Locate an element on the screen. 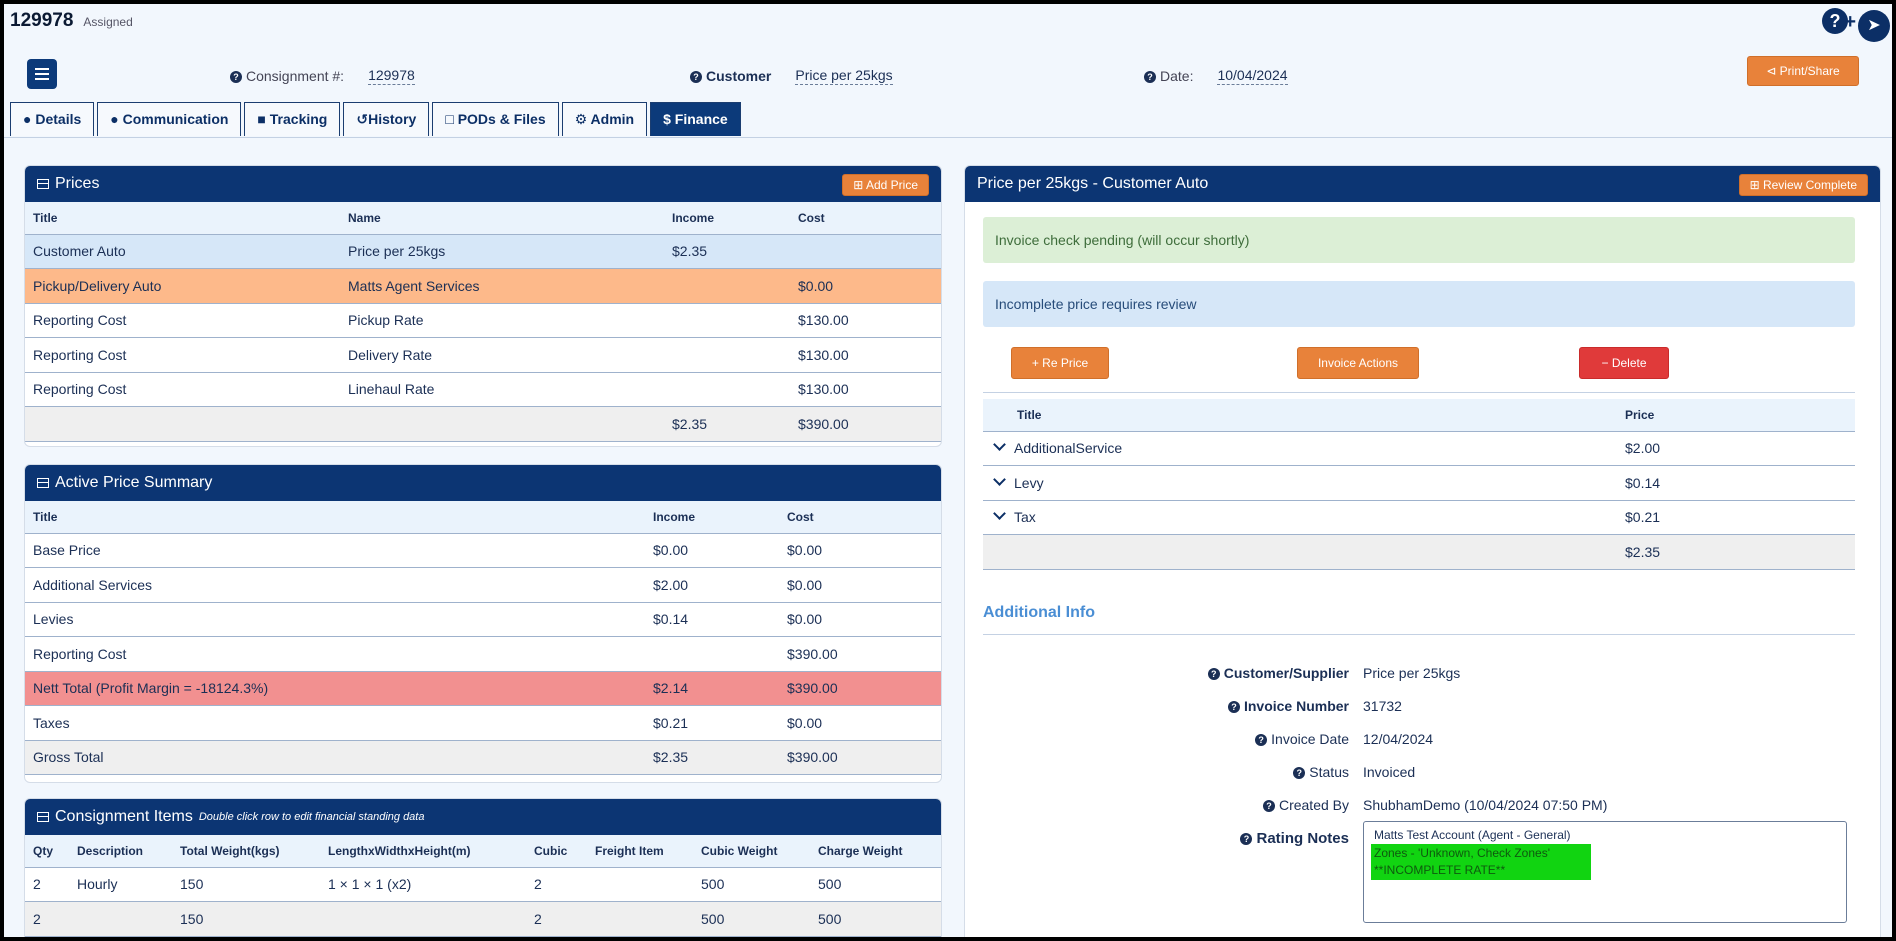 The width and height of the screenshot is (1896, 941). additional-info-heading: Additional Info is located at coordinates (1039, 612).